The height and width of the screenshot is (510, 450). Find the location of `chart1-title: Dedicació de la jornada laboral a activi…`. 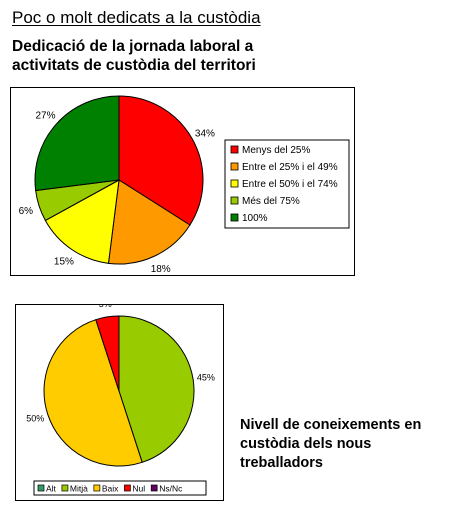

chart1-title: Dedicació de la jornada laboral a activi… is located at coordinates (134, 56).